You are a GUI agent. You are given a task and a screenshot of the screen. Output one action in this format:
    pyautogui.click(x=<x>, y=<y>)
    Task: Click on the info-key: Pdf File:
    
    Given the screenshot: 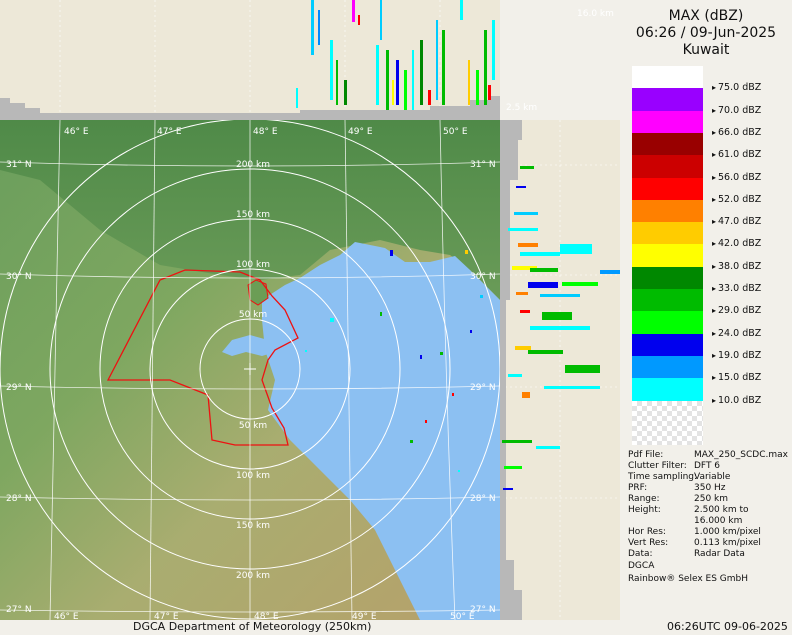 What is the action you would take?
    pyautogui.click(x=646, y=455)
    